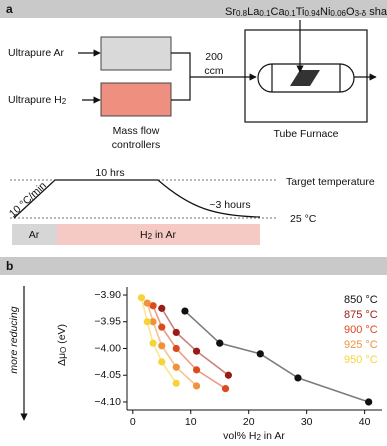 Image resolution: width=387 pixels, height=446 pixels. What do you see at coordinates (258, 437) in the screenshot?
I see `x-label-sub: 2` at bounding box center [258, 437].